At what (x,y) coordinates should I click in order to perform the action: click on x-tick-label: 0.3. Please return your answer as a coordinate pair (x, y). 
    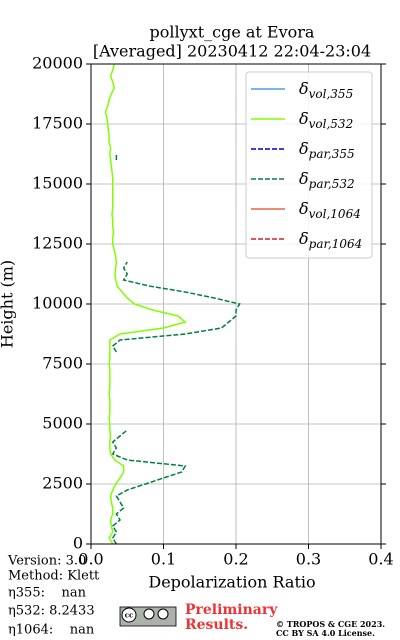
    Looking at the image, I should click on (308, 559).